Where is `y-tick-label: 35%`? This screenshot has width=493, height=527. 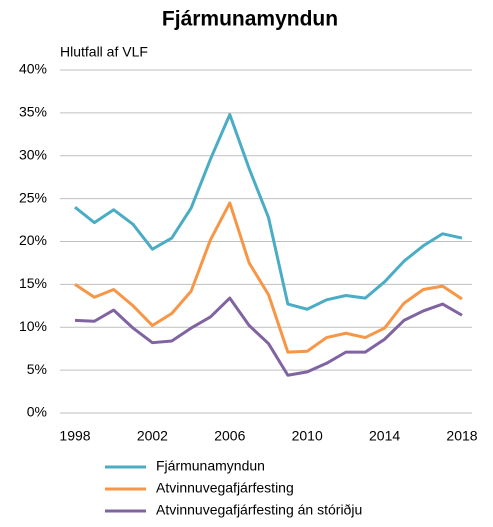
y-tick-label: 35% is located at coordinates (33, 112).